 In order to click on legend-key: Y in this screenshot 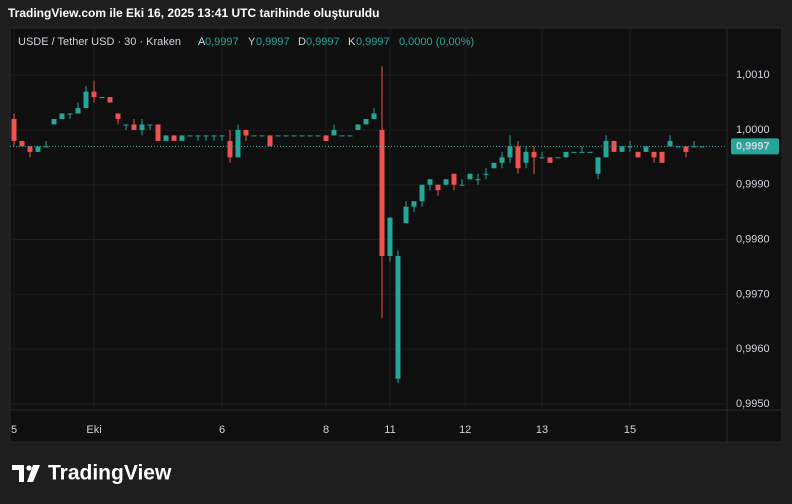, I will do `click(252, 42)`.